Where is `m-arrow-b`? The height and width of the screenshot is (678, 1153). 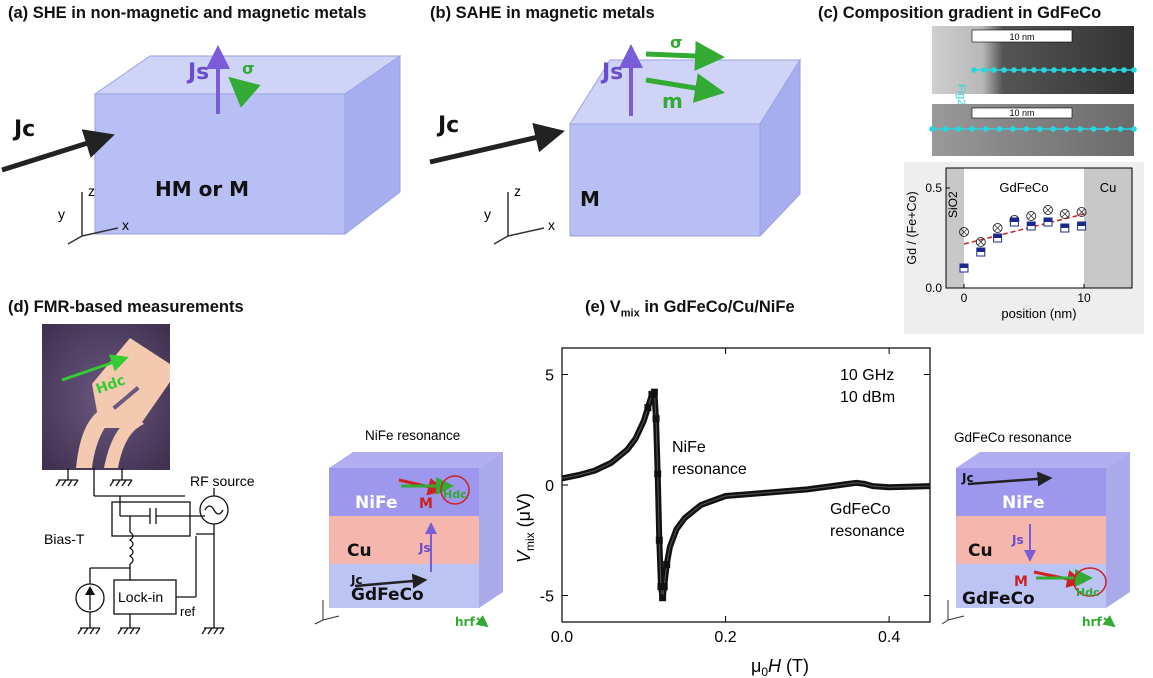 m-arrow-b is located at coordinates (685, 88).